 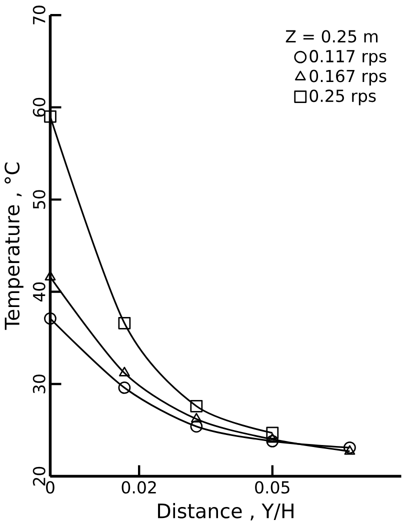 I want to click on legend-label: 0.25 rps, so click(x=343, y=98).